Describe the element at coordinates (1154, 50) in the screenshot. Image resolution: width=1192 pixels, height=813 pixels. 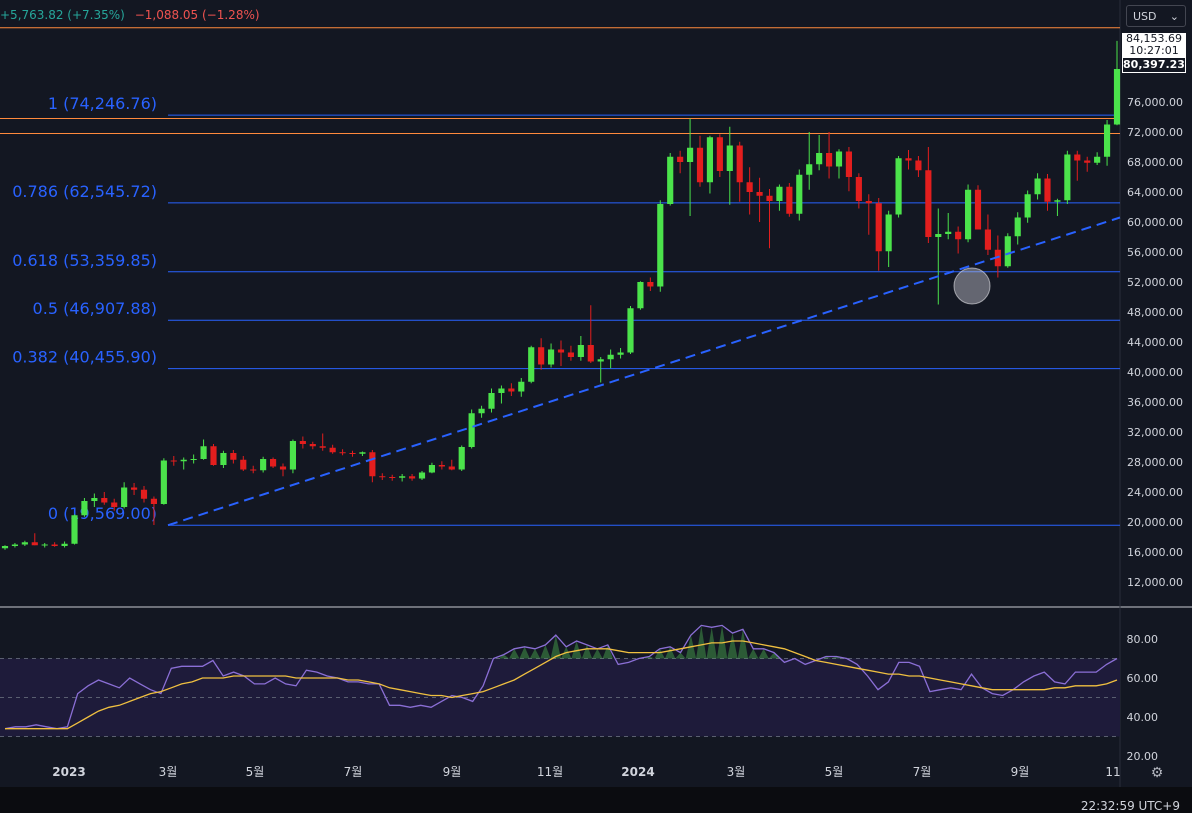
I see `countdown-label: 10:27:01` at that location.